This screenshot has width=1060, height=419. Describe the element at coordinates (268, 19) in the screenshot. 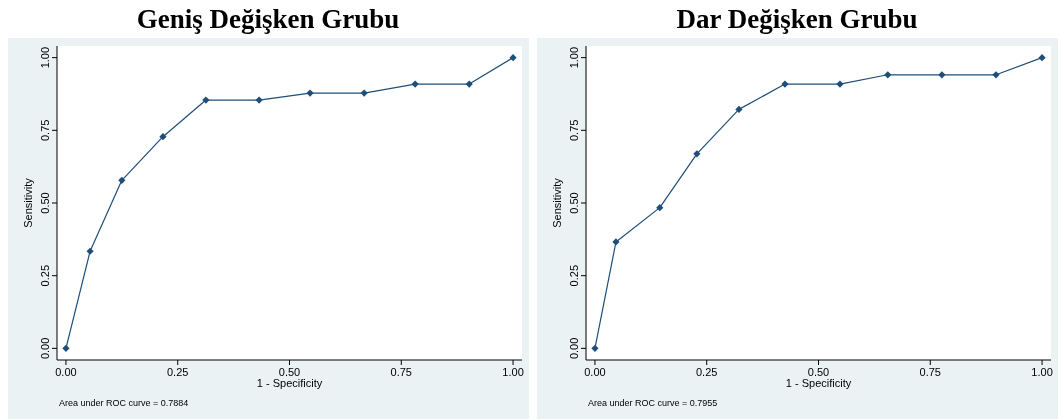

I see `chart-title: Geniş Değişken Grubu` at that location.